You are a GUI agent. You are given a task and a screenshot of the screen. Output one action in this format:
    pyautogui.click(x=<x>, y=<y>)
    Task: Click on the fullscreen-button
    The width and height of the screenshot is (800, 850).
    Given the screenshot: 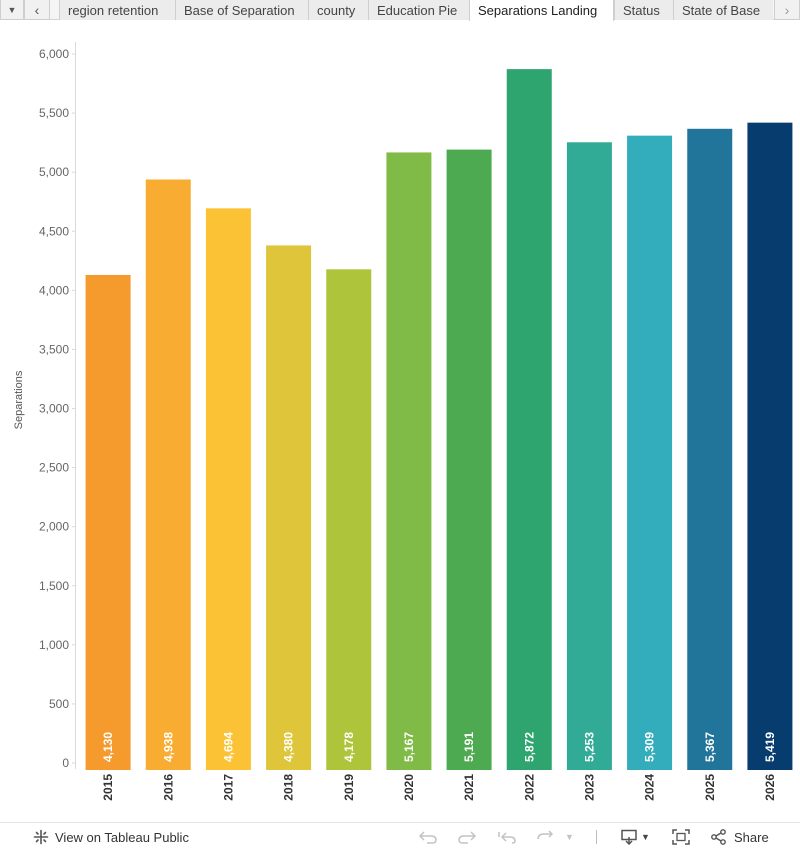 What is the action you would take?
    pyautogui.click(x=681, y=837)
    